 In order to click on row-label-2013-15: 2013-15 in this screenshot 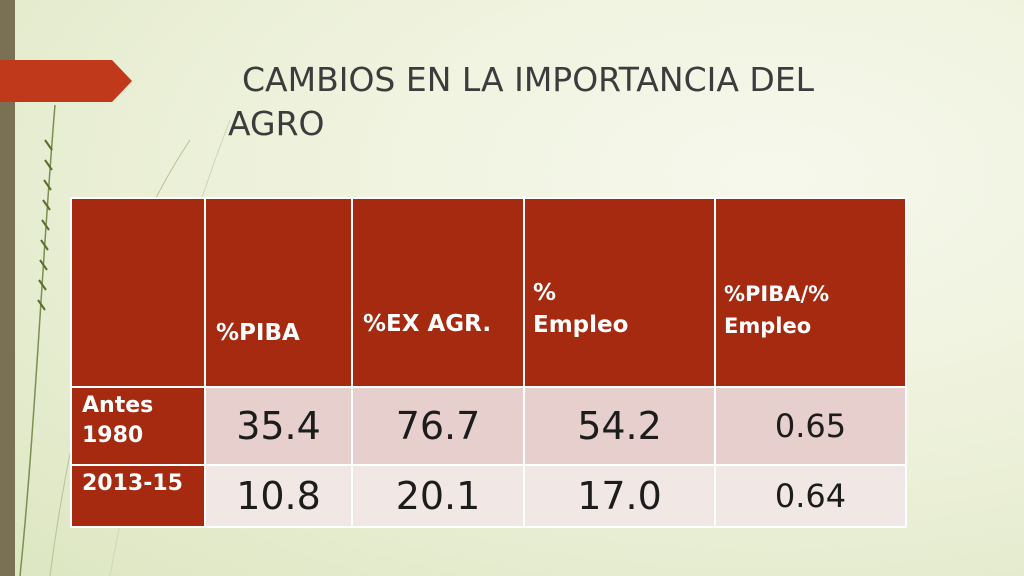, I will do `click(138, 496)`.